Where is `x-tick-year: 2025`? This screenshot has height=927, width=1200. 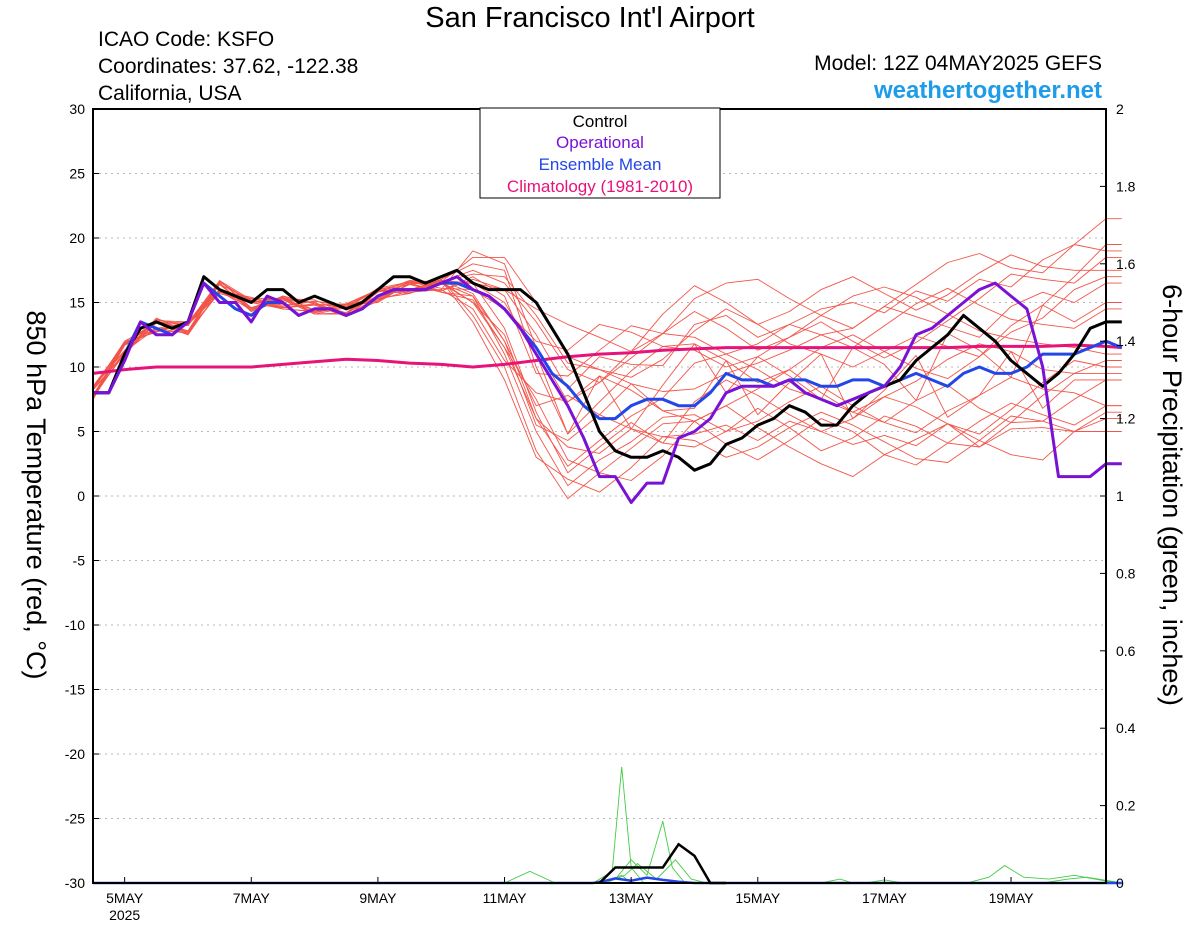
x-tick-year: 2025 is located at coordinates (124, 915).